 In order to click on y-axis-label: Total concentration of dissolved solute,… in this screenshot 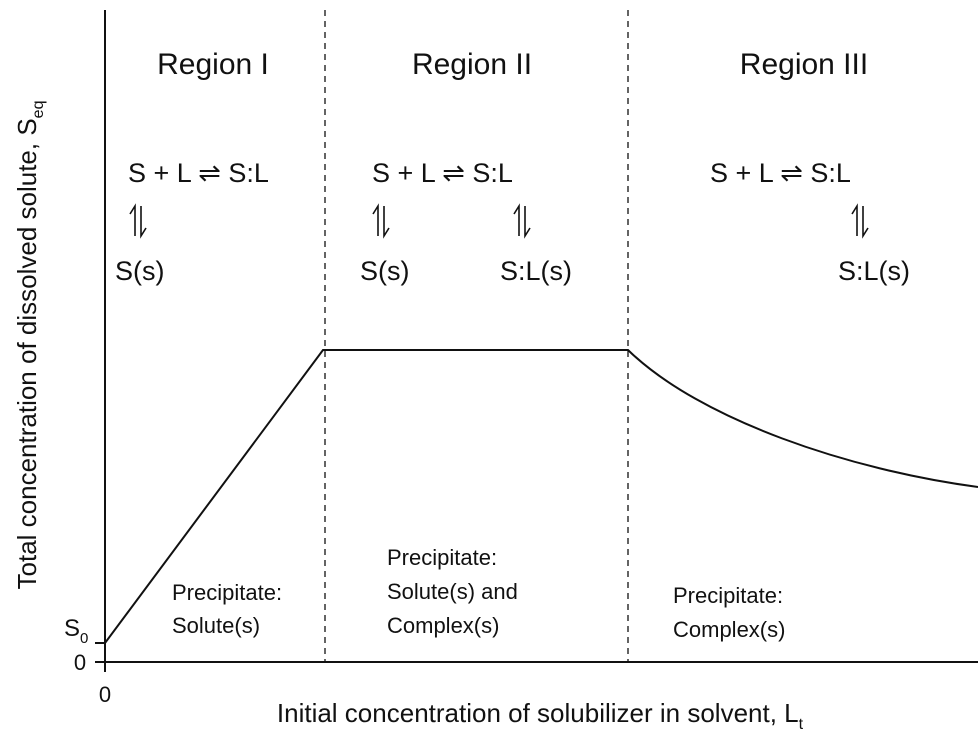, I will do `click(29, 345)`.